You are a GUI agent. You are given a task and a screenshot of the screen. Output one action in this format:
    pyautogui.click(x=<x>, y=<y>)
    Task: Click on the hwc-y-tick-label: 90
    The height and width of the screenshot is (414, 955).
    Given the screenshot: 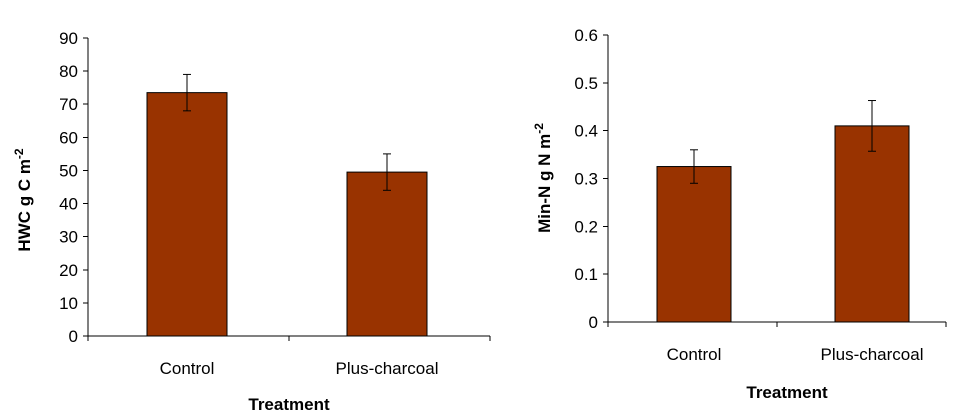 What is the action you would take?
    pyautogui.click(x=68, y=38)
    